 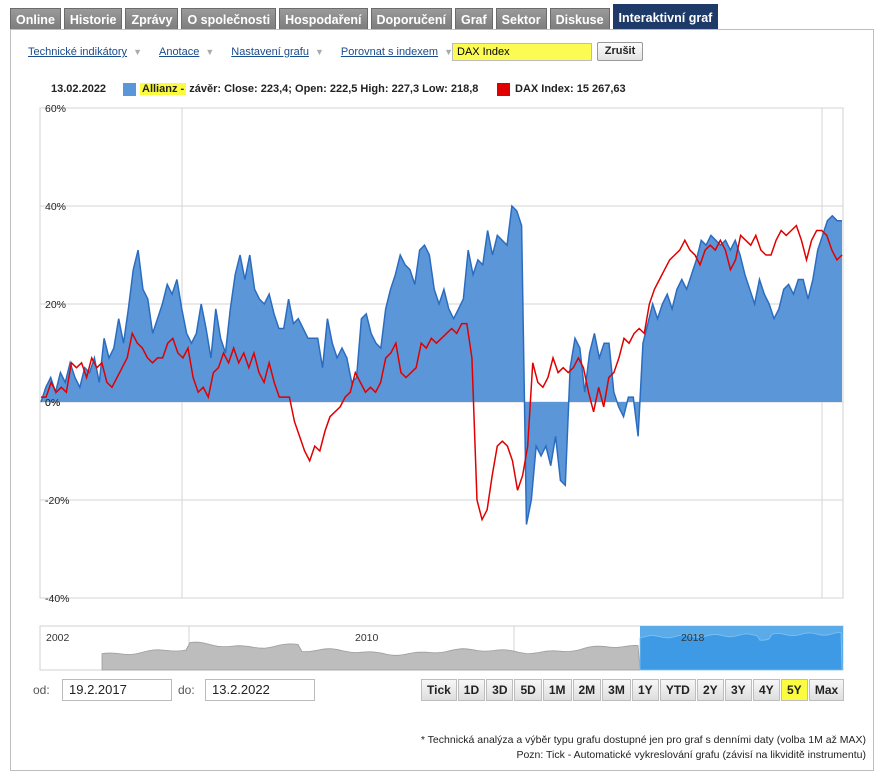 I want to click on allianz-name: Allianz -, so click(x=163, y=89).